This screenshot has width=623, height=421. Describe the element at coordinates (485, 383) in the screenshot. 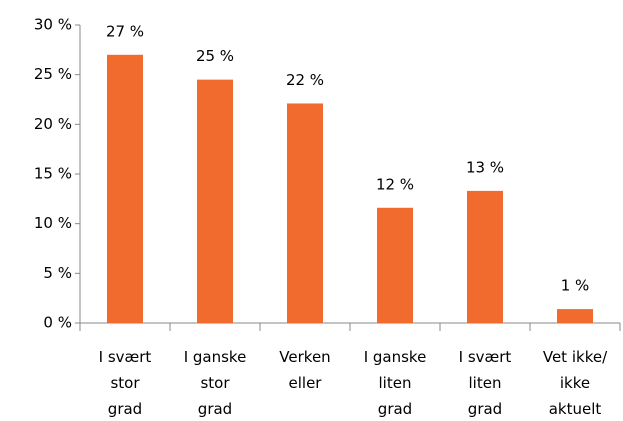

I see `x-tick-label: I svært liten grad` at that location.